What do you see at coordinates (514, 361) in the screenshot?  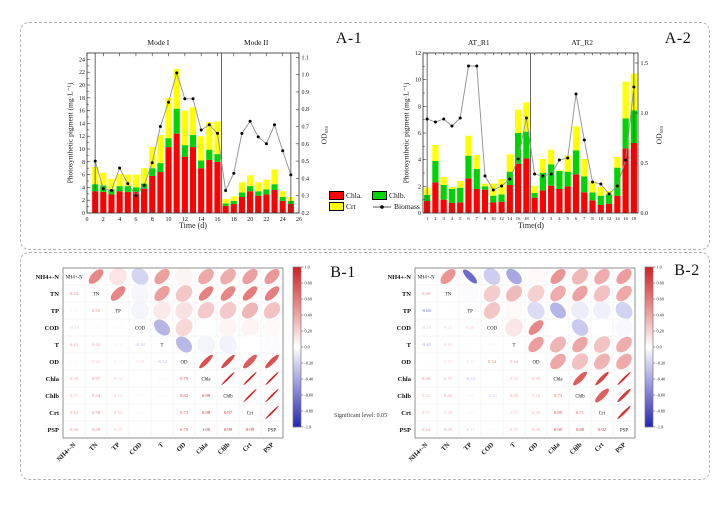 I see `corr-value: 0.44` at bounding box center [514, 361].